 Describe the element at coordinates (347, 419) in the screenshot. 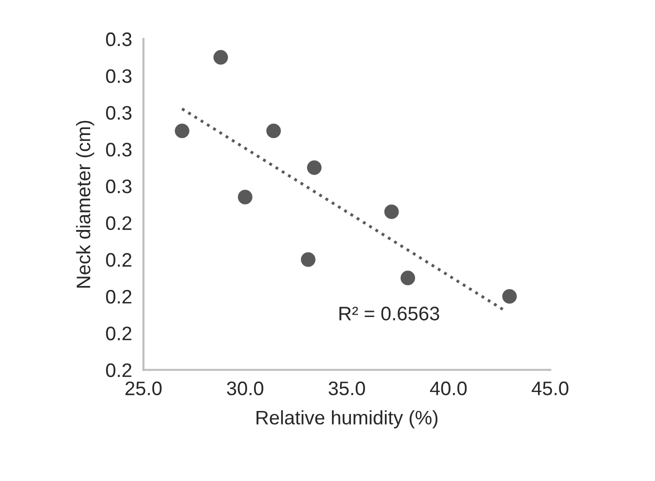

I see `x-axis-title: Relative humidity (%)` at that location.